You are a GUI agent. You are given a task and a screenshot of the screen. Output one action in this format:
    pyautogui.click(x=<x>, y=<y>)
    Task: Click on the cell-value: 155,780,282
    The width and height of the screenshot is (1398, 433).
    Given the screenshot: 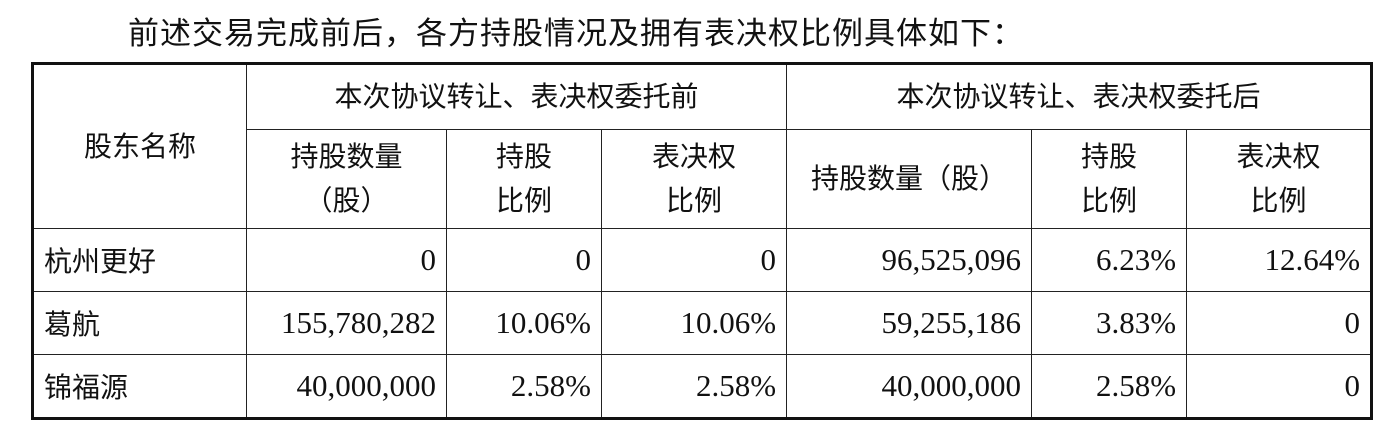 What is the action you would take?
    pyautogui.click(x=346, y=323)
    